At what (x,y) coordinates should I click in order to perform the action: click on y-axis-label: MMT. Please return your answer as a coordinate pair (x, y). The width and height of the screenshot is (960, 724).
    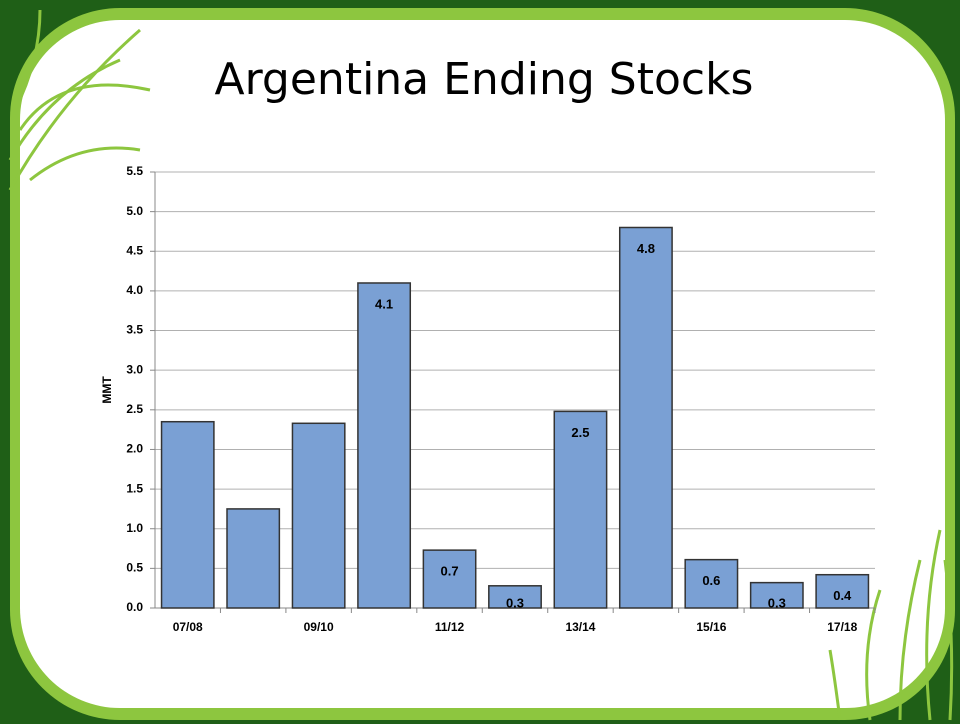
    Looking at the image, I should click on (107, 390).